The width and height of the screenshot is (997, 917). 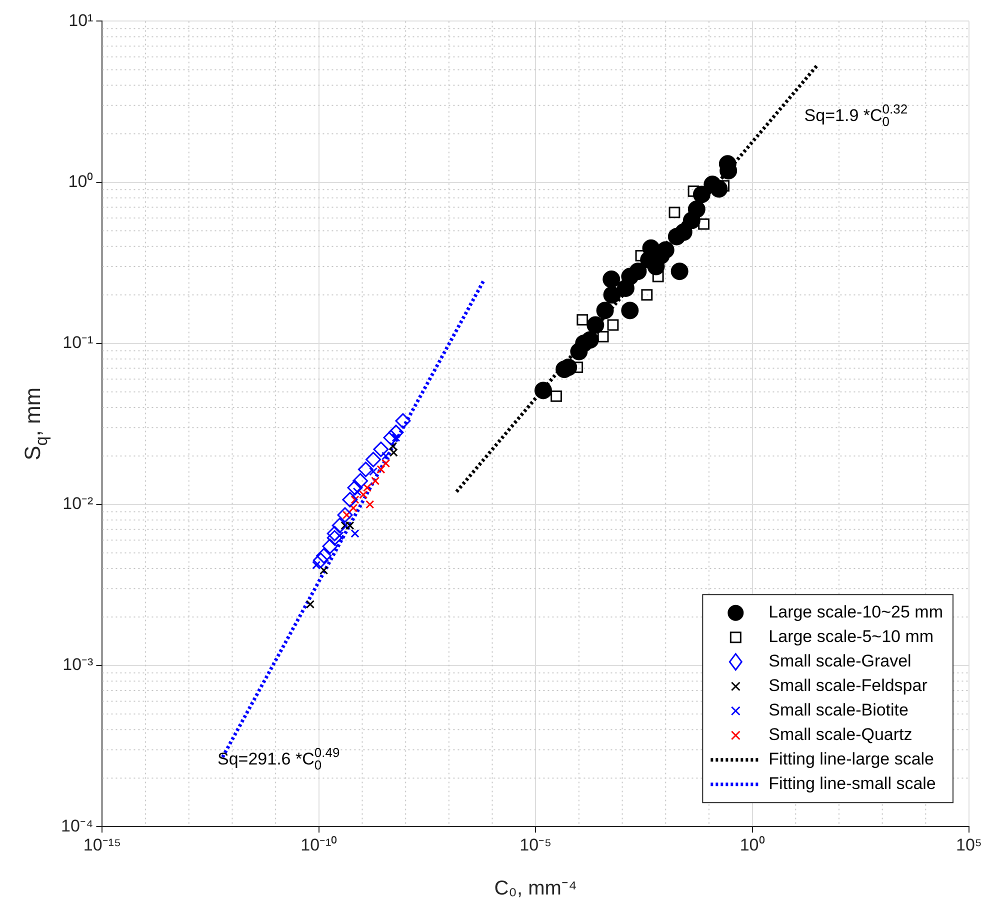 What do you see at coordinates (536, 844) in the screenshot?
I see `x-tick-label: 10⁻⁵` at bounding box center [536, 844].